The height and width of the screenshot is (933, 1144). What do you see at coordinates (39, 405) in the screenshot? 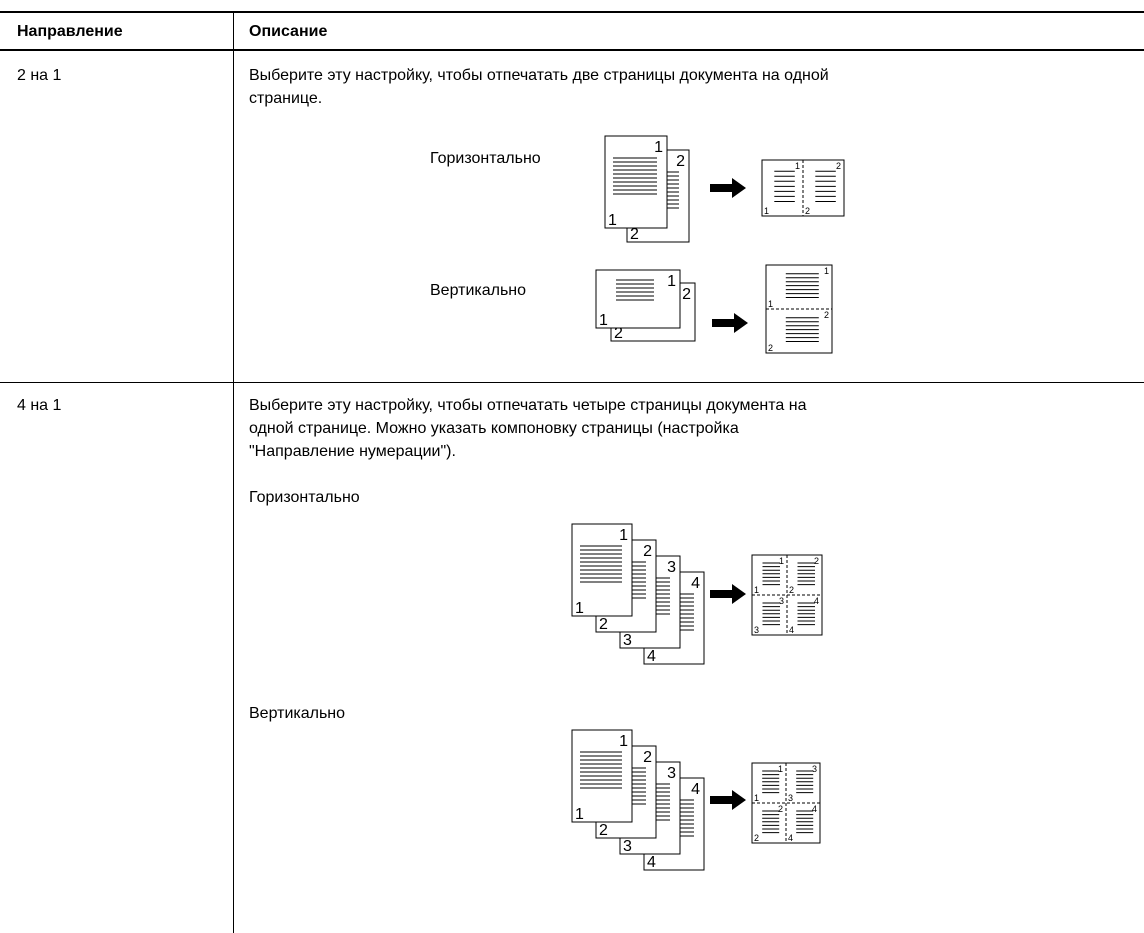
I see `direction-cell: 4 на 1` at bounding box center [39, 405].